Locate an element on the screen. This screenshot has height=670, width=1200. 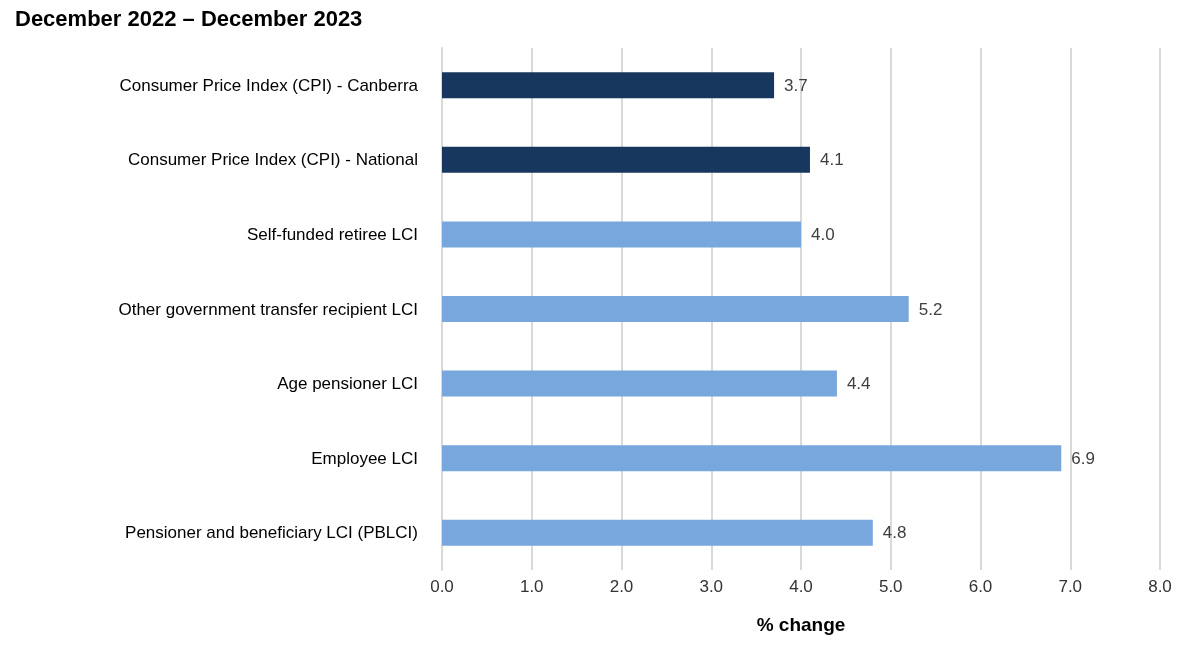
x-tick-label: 6.0 is located at coordinates (980, 586).